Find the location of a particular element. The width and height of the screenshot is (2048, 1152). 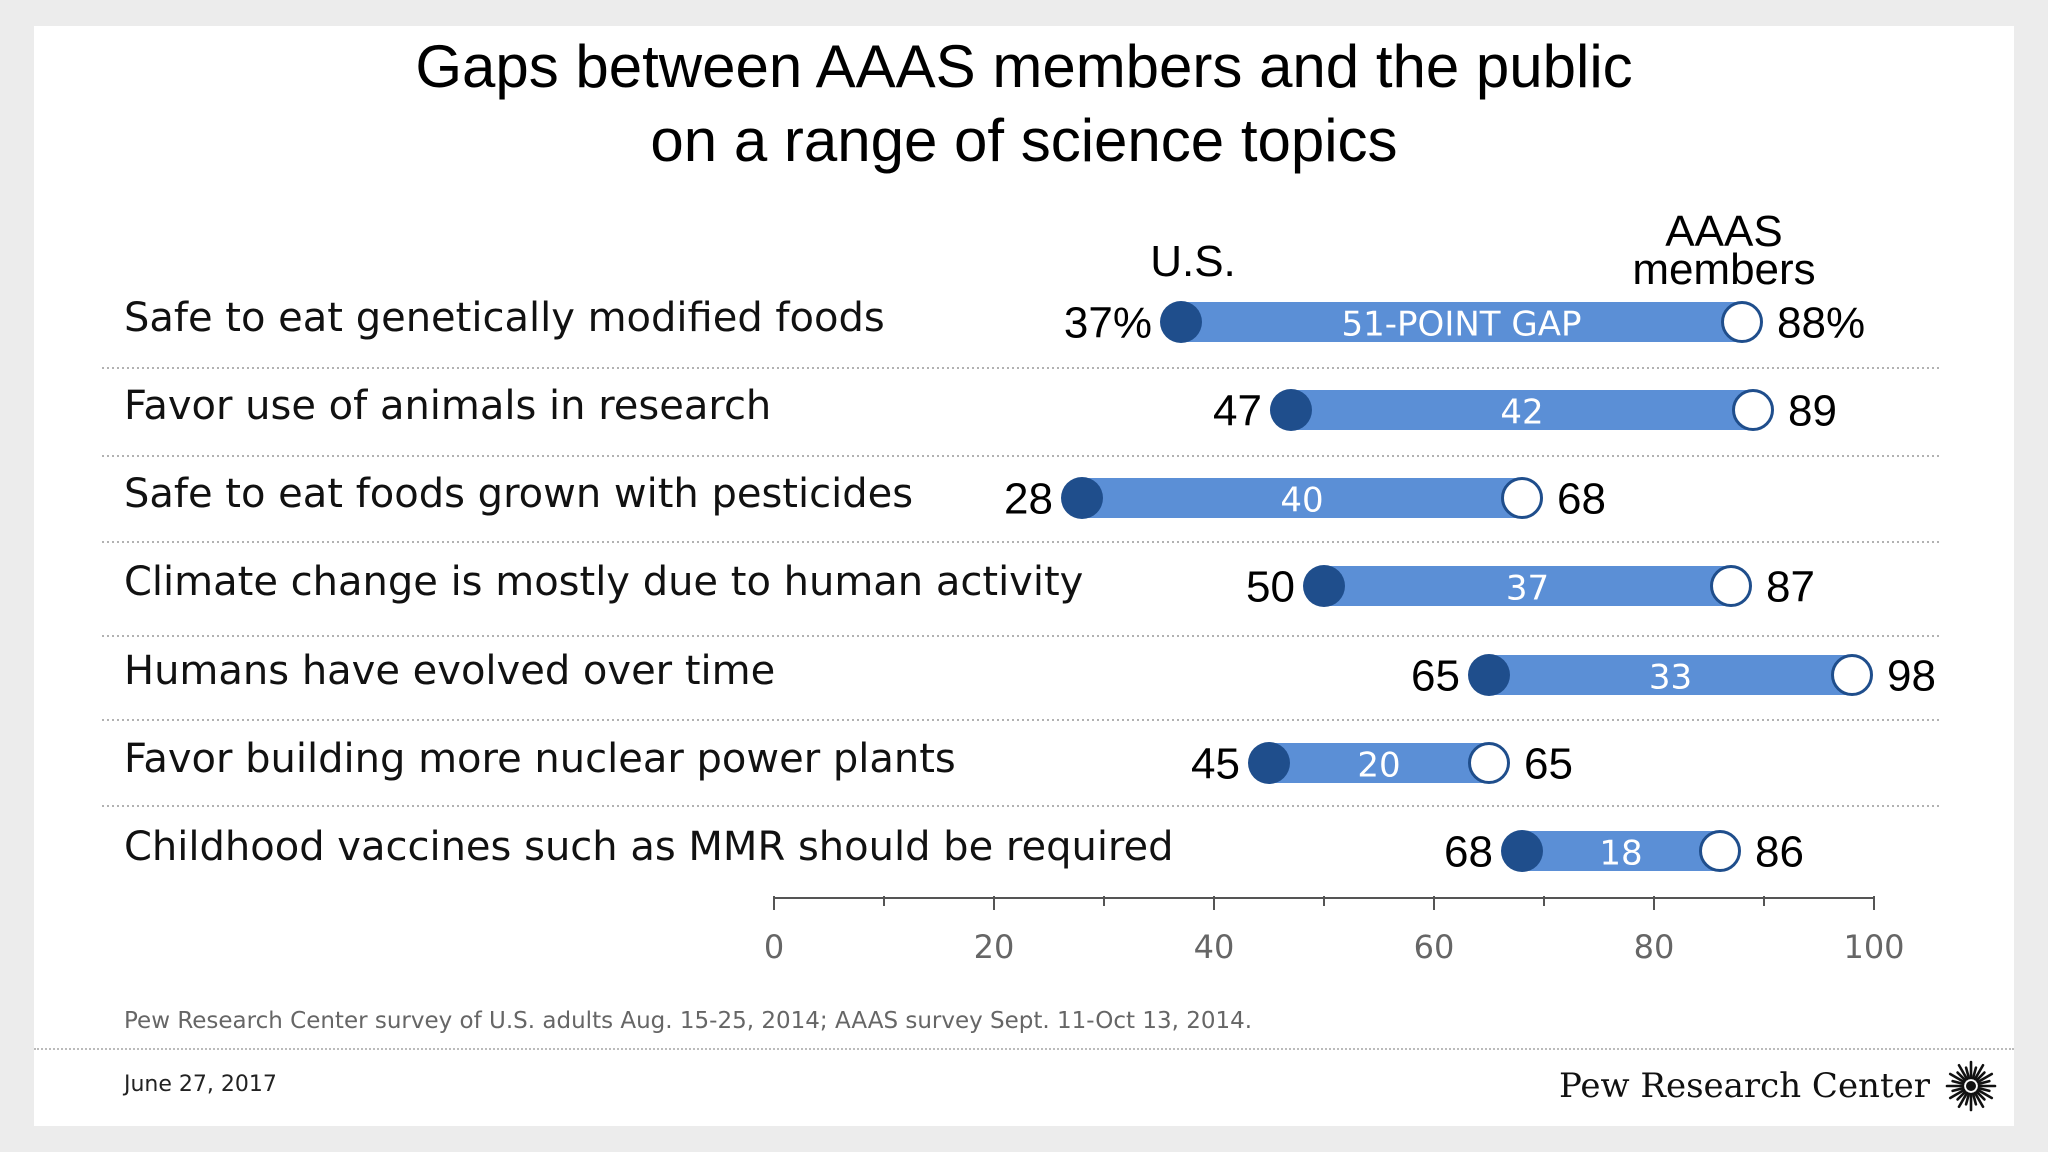

x-tick-label-80: 80 is located at coordinates (1654, 947).